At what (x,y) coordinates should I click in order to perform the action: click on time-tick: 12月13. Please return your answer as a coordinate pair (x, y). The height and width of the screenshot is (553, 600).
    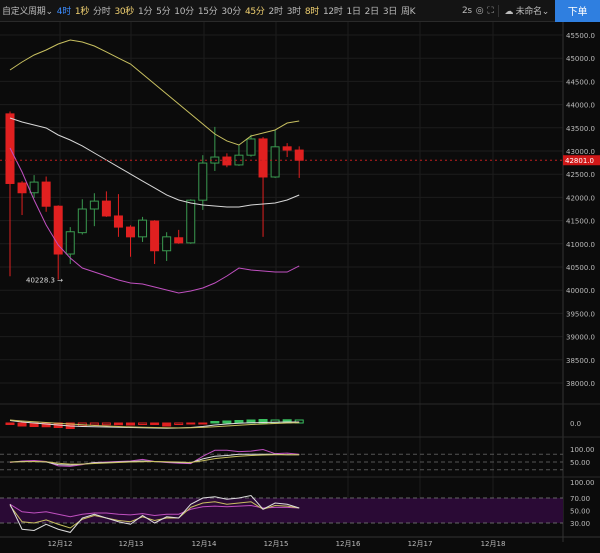
    Looking at the image, I should click on (131, 544).